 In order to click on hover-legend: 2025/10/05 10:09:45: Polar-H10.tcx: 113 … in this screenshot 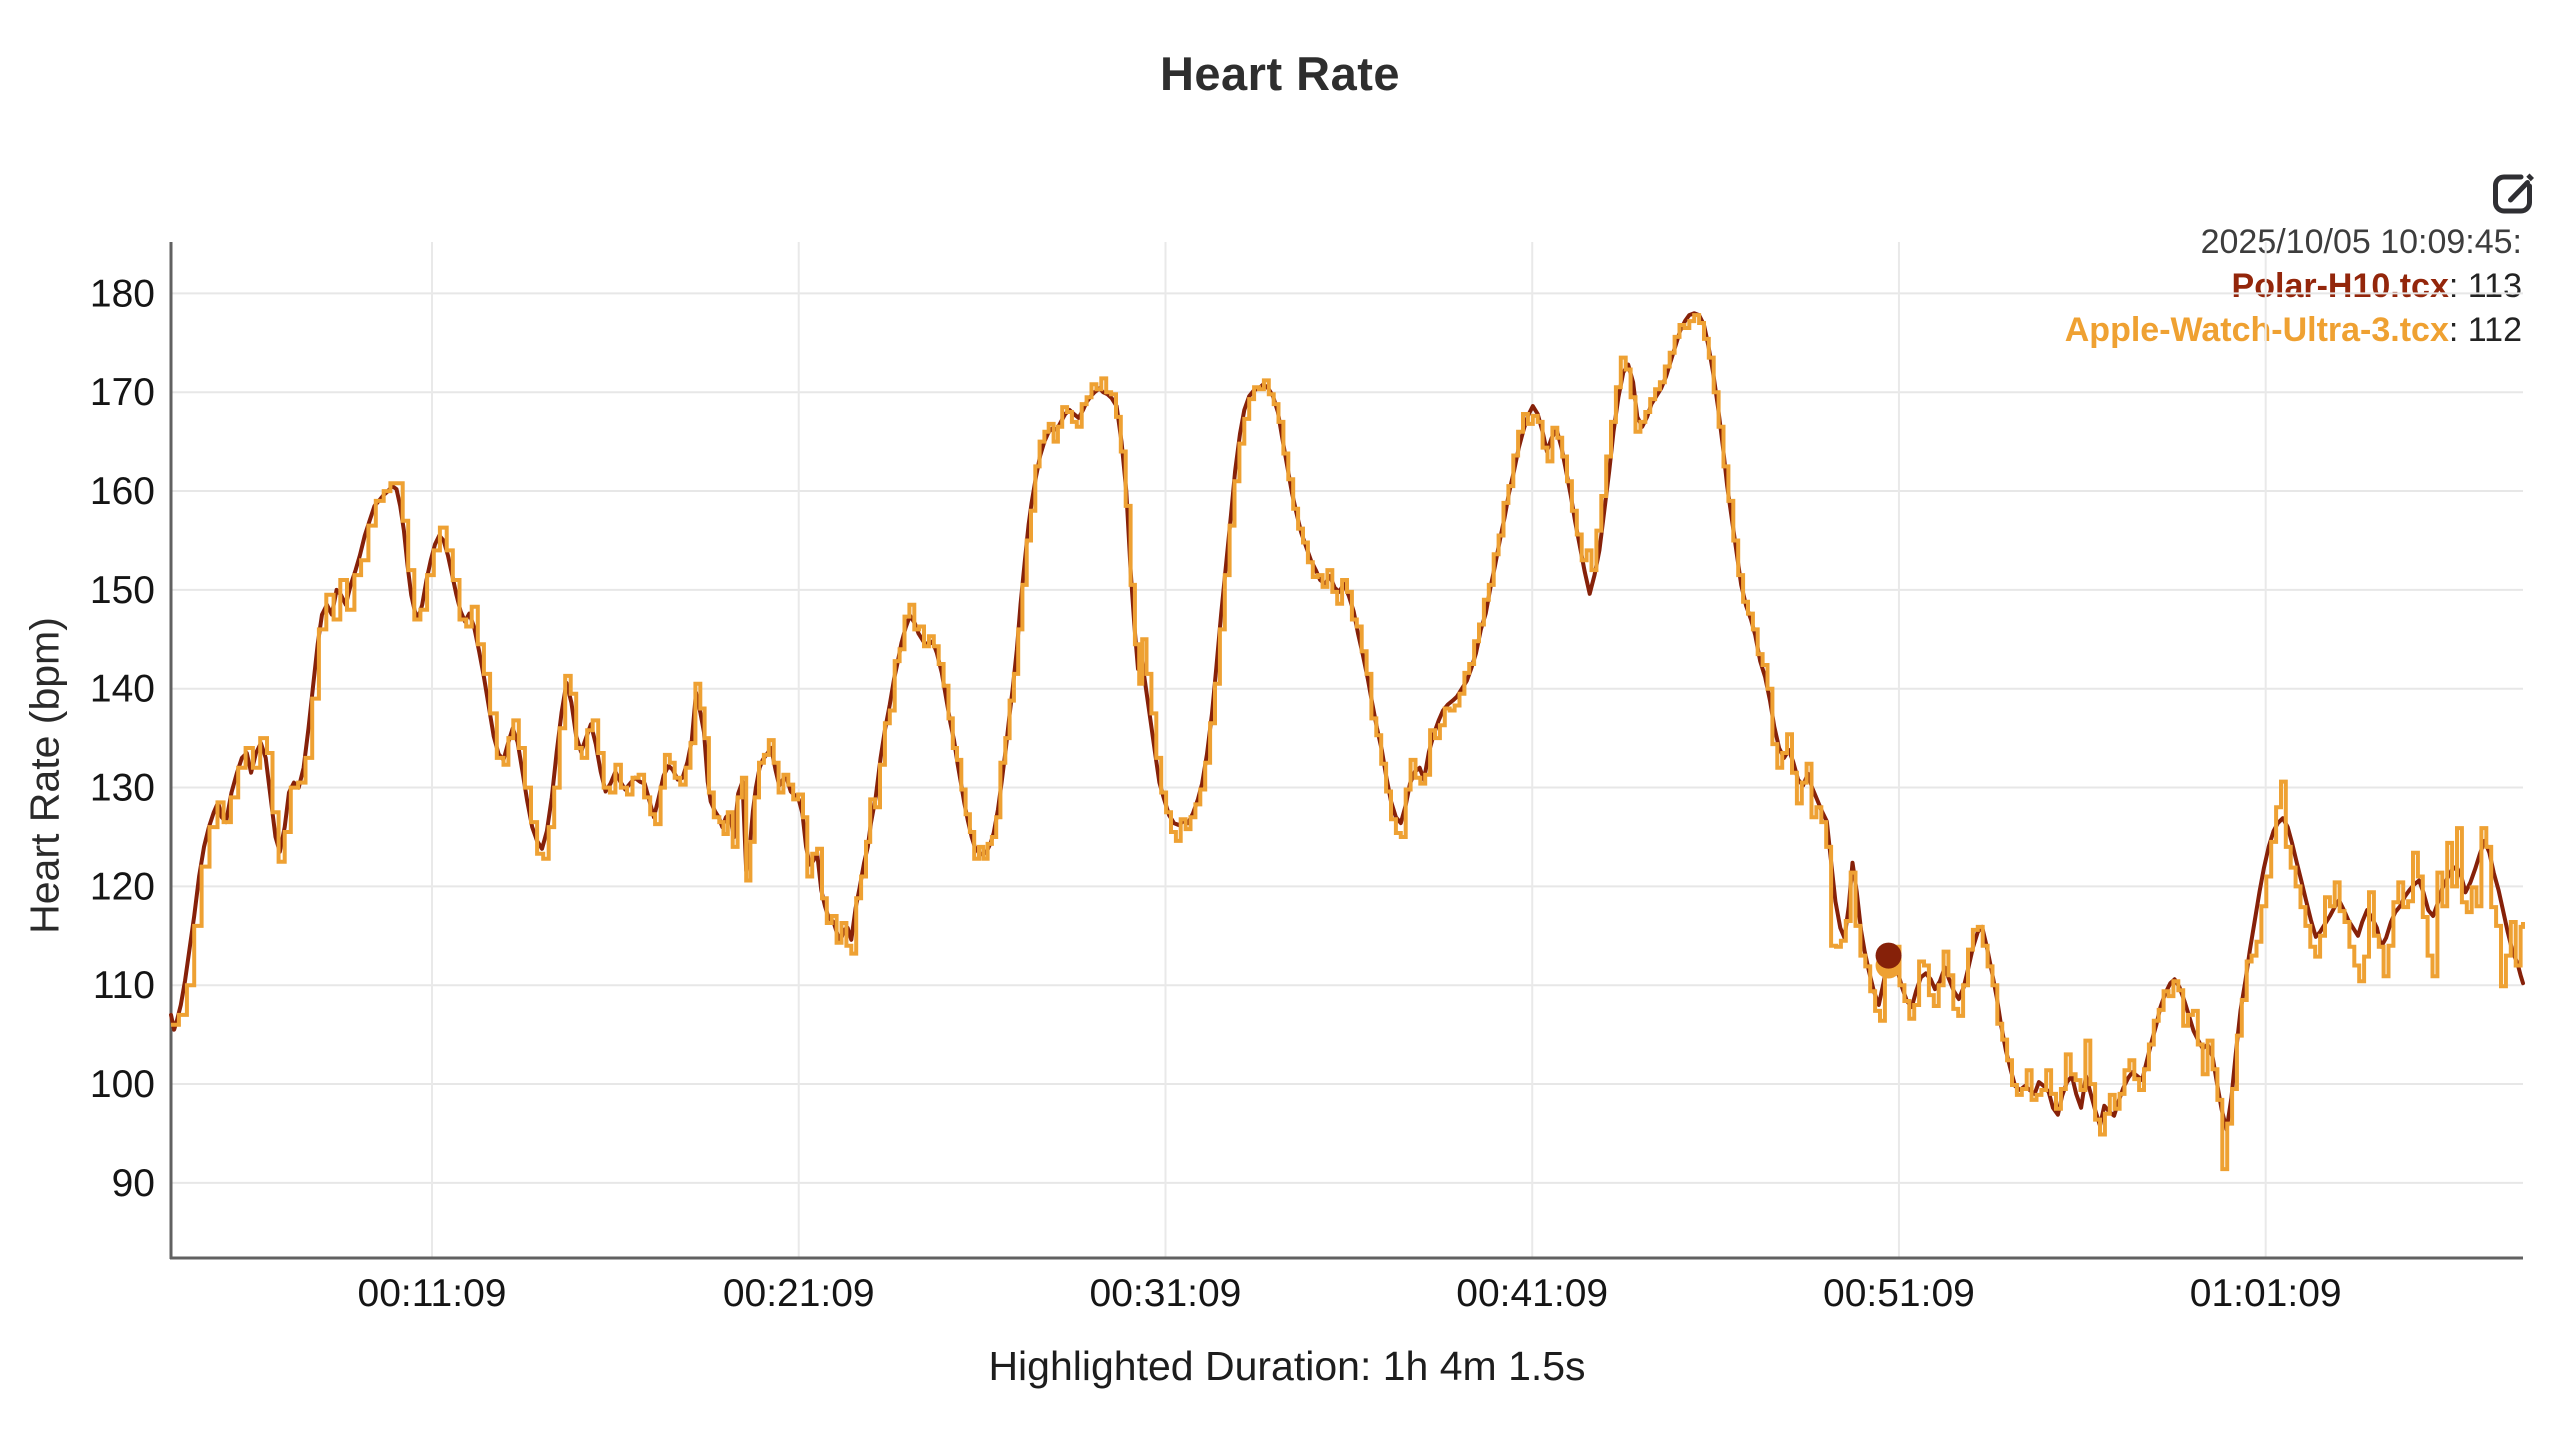, I will do `click(2293, 286)`.